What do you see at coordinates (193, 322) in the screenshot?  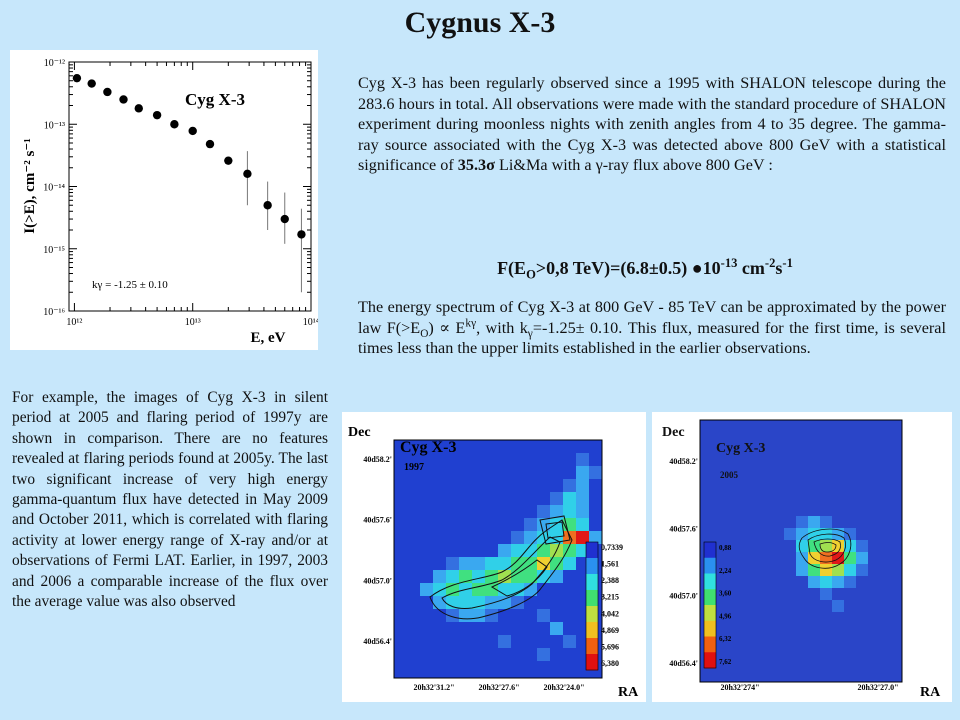 I see `x-tick-label: 10¹³` at bounding box center [193, 322].